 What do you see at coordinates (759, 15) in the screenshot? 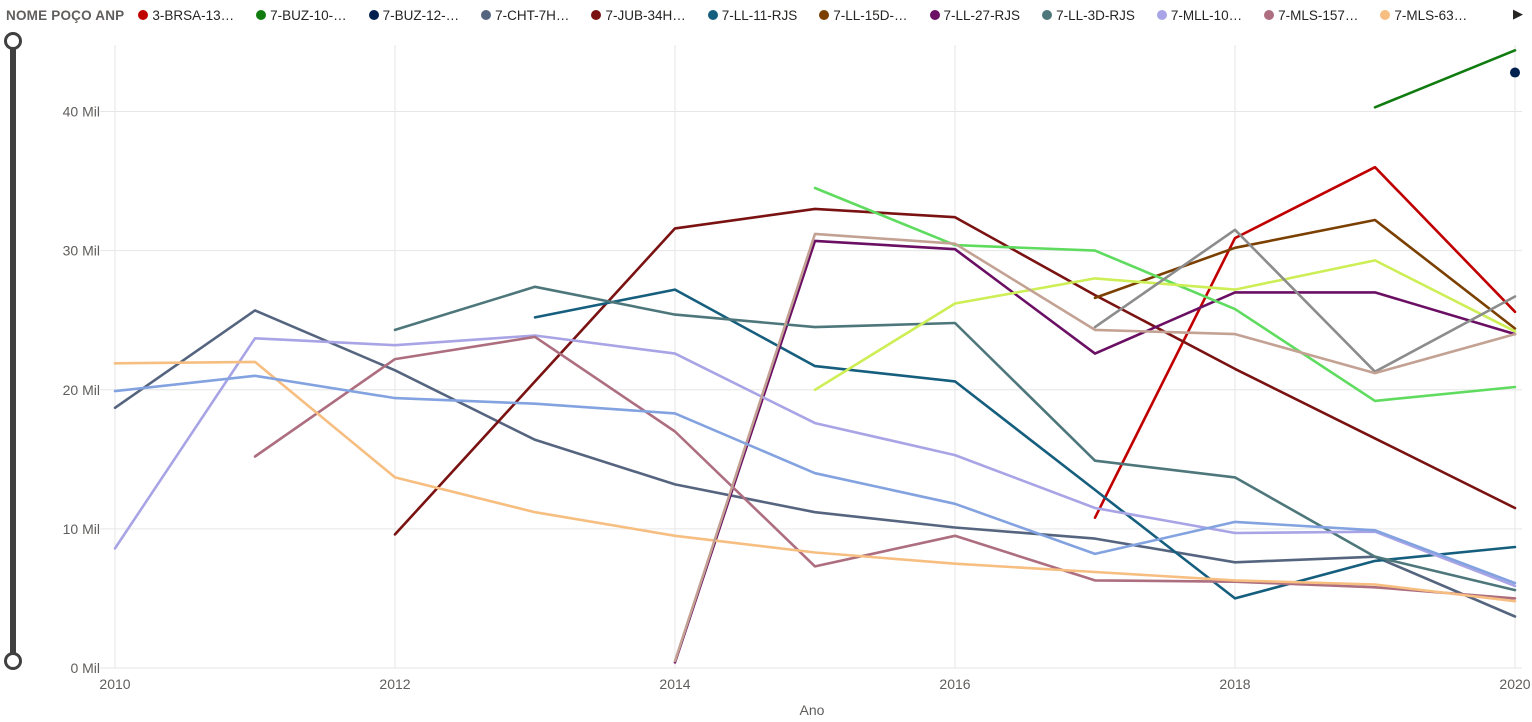
I see `legend-item-label: 7-LL-11-RJS` at bounding box center [759, 15].